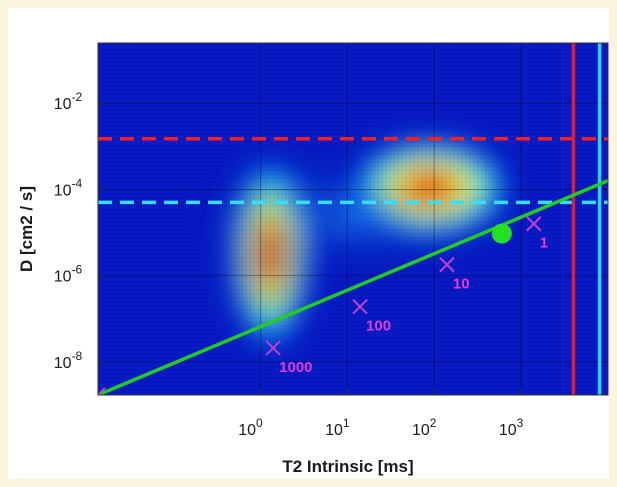 This screenshot has height=487, width=617. What do you see at coordinates (501, 233) in the screenshot?
I see `highlight-point` at bounding box center [501, 233].